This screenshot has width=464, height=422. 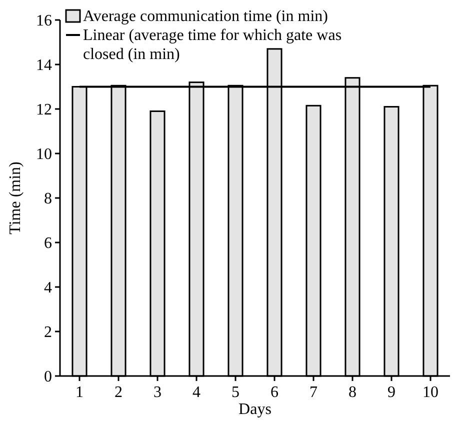 I want to click on y-axis-title: Time (min), so click(x=15, y=198).